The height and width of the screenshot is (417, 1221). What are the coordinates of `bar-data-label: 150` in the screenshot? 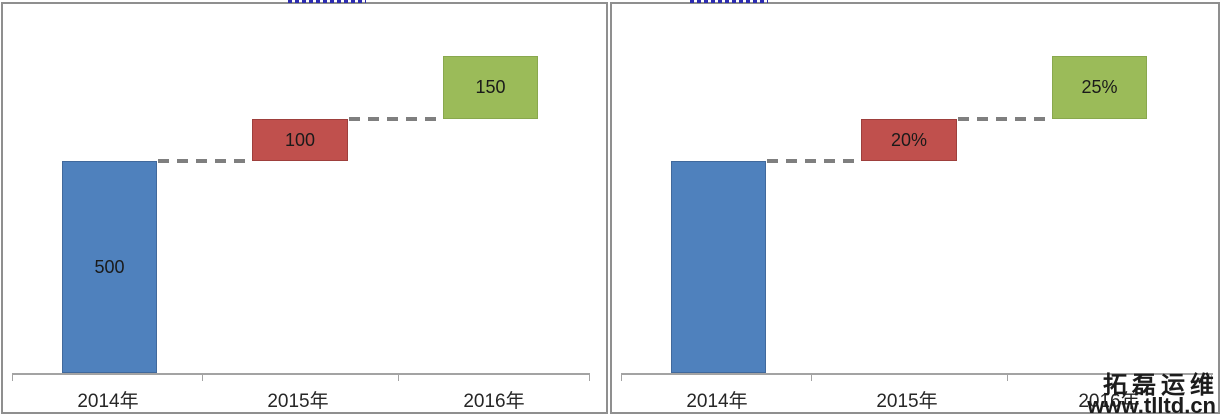 It's located at (490, 87).